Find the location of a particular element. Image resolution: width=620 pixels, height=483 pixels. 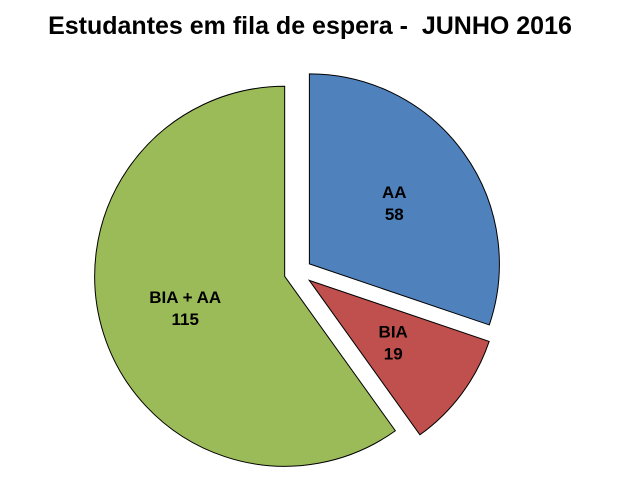

pie-label-name-bia: BIA is located at coordinates (393, 332).